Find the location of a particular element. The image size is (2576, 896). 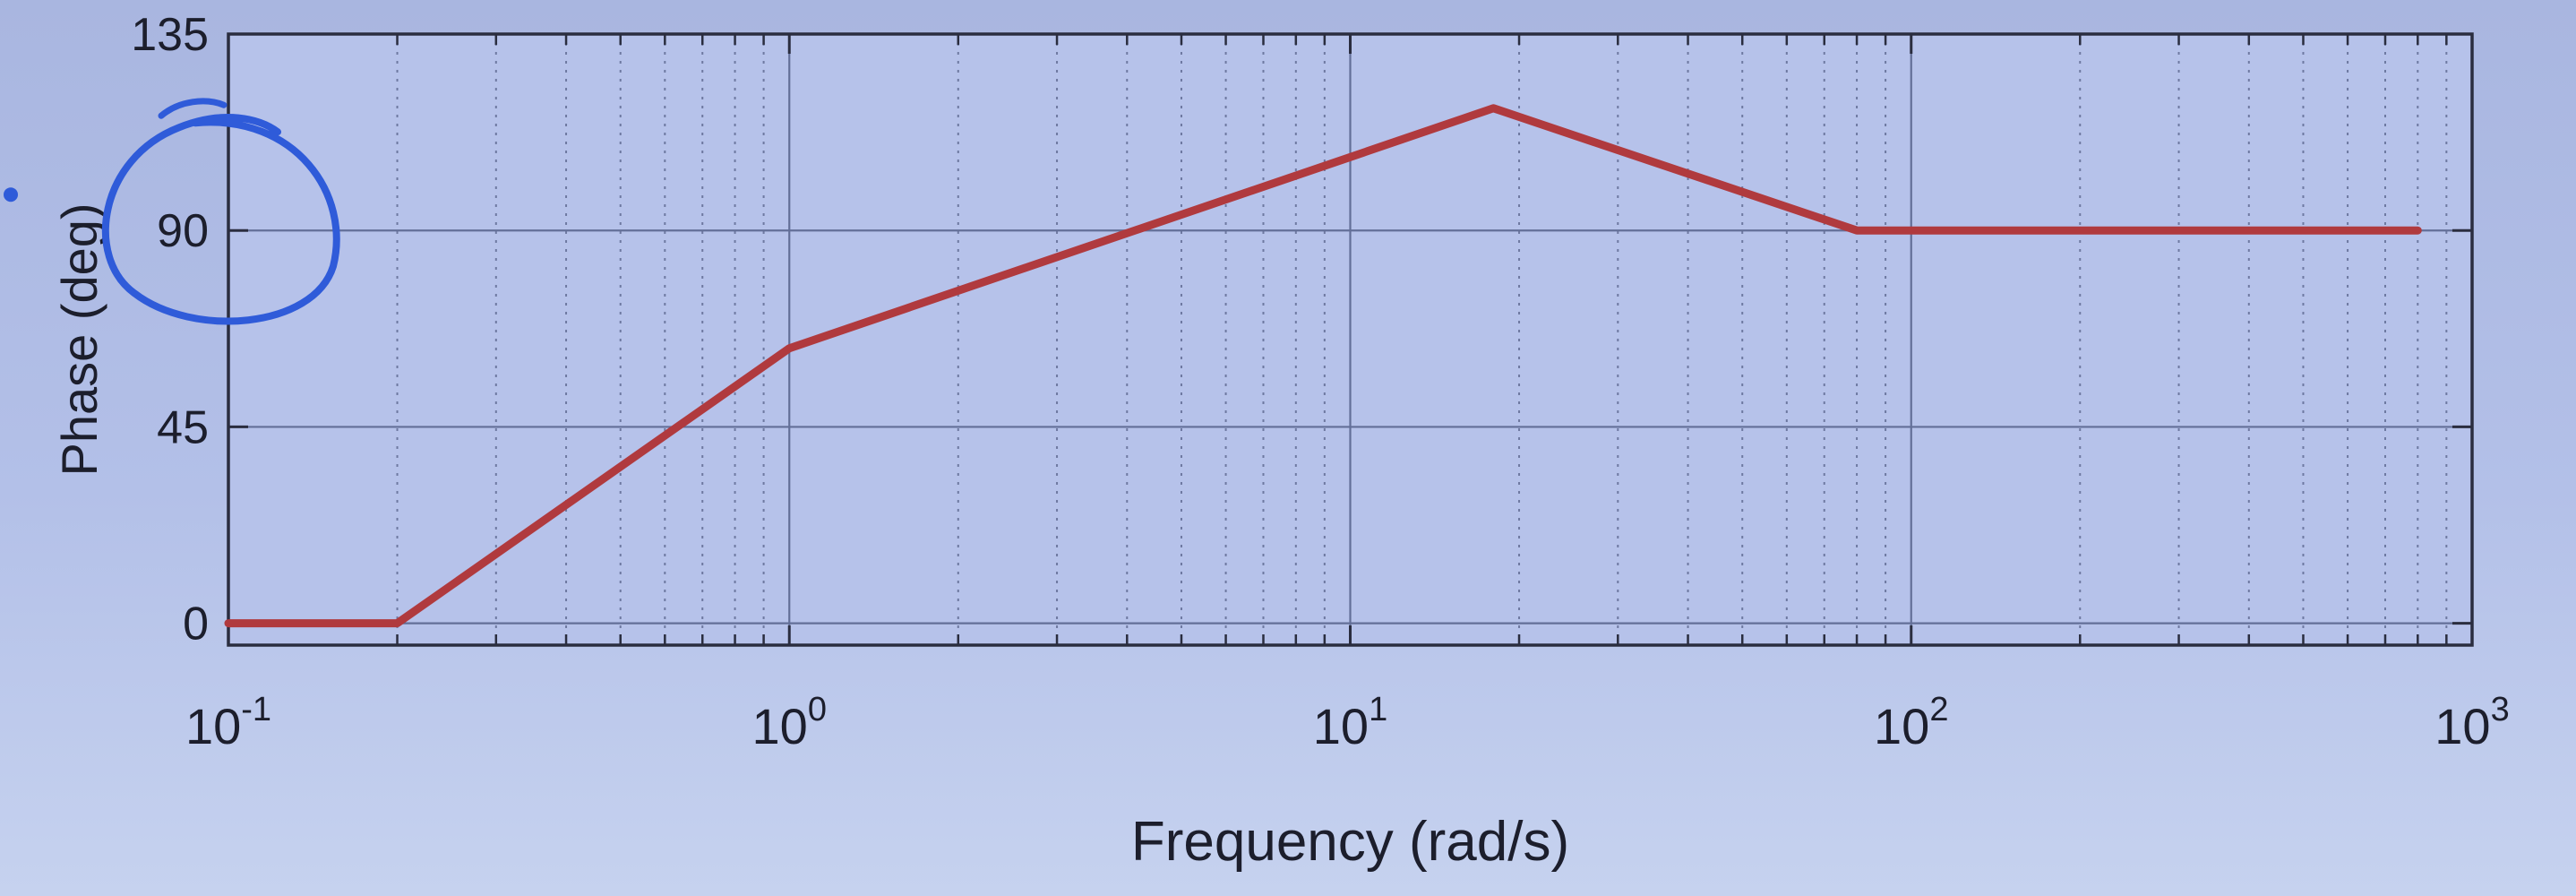

y-axis-label: Phase (deg) is located at coordinates (79, 339).